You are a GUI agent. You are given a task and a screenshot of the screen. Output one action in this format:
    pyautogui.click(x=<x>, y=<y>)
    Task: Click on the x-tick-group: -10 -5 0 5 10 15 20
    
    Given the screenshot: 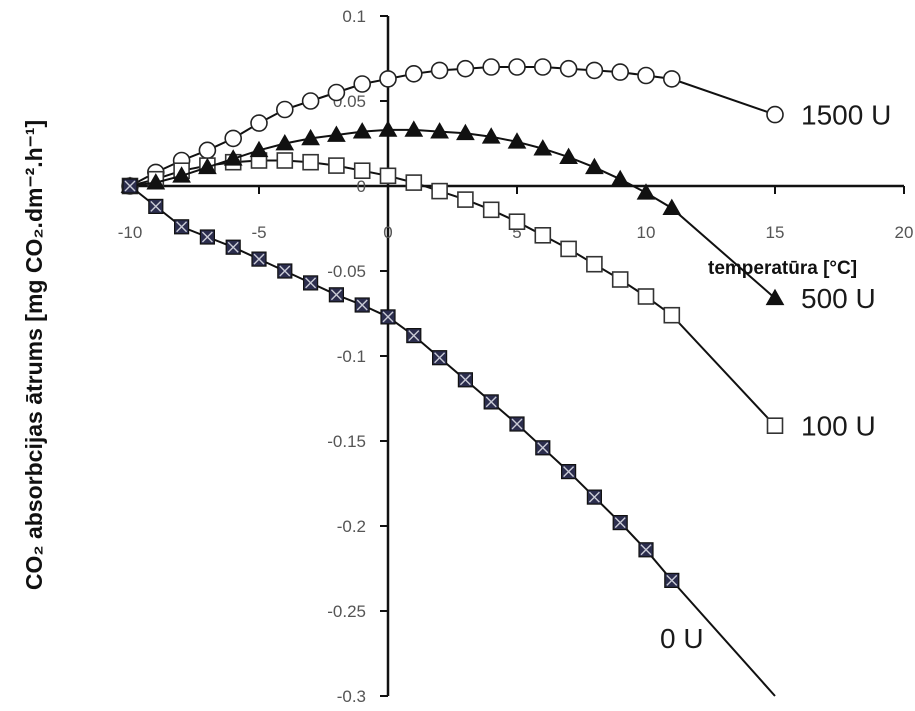 What is the action you would take?
    pyautogui.click(x=516, y=214)
    